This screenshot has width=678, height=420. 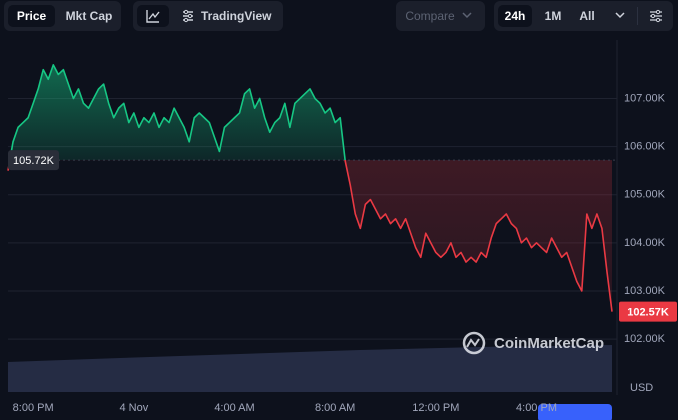 What do you see at coordinates (553, 16) in the screenshot?
I see `range-button: 1M` at bounding box center [553, 16].